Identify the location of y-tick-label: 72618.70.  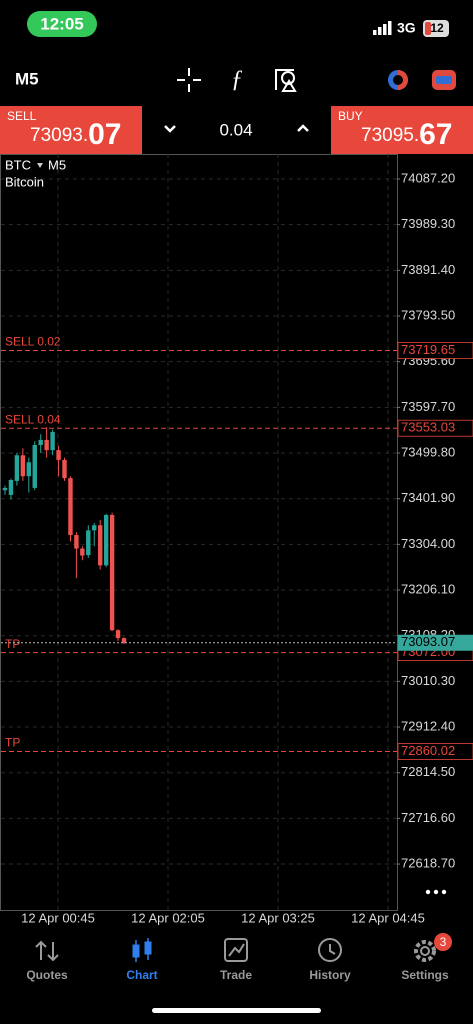
(428, 862).